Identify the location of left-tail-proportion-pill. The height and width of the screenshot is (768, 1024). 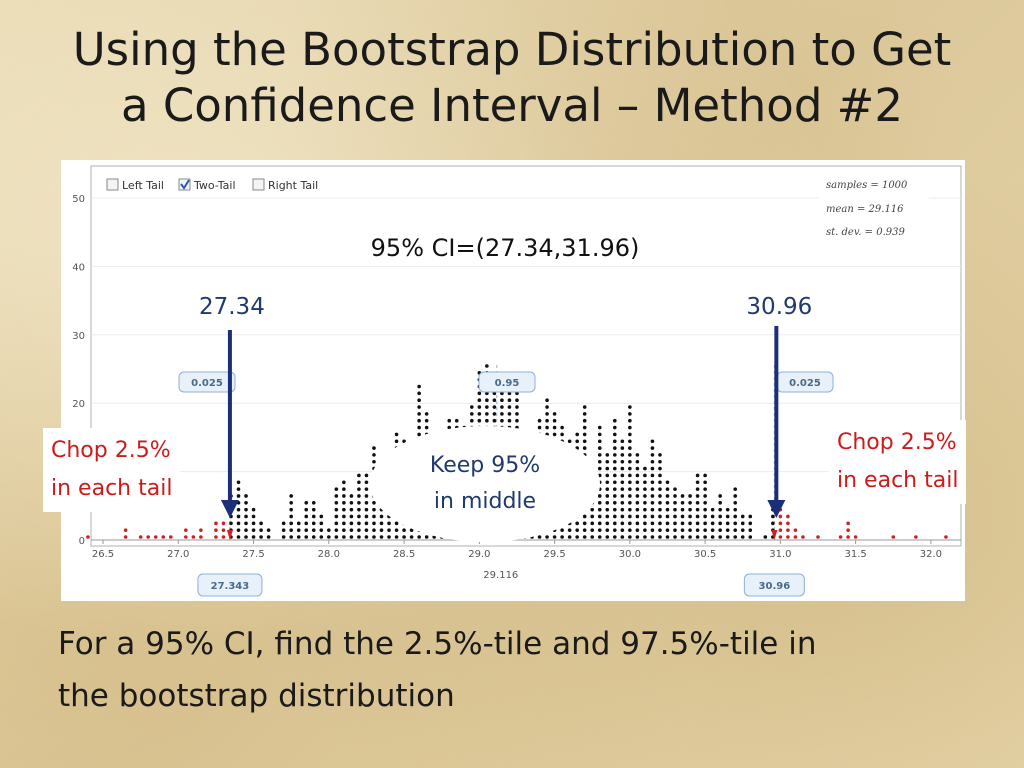
(207, 382).